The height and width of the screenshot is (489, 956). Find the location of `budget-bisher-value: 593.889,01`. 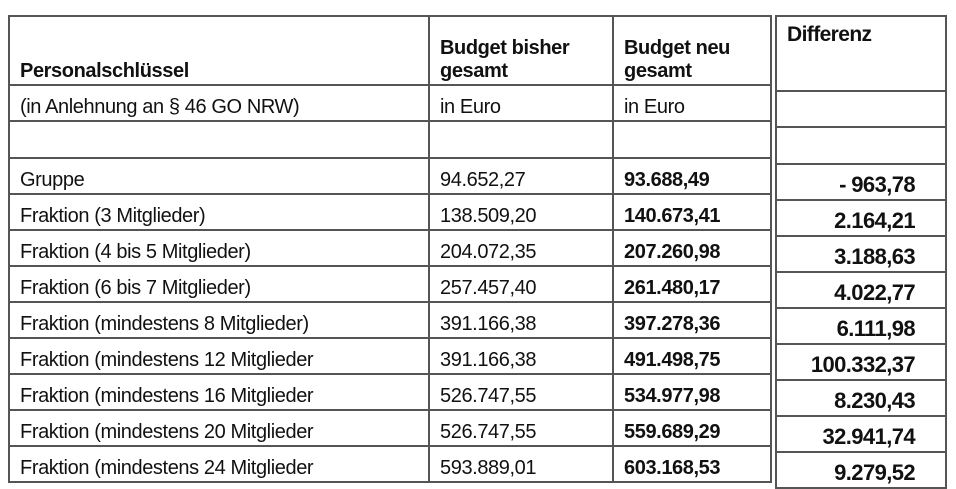

budget-bisher-value: 593.889,01 is located at coordinates (521, 464).